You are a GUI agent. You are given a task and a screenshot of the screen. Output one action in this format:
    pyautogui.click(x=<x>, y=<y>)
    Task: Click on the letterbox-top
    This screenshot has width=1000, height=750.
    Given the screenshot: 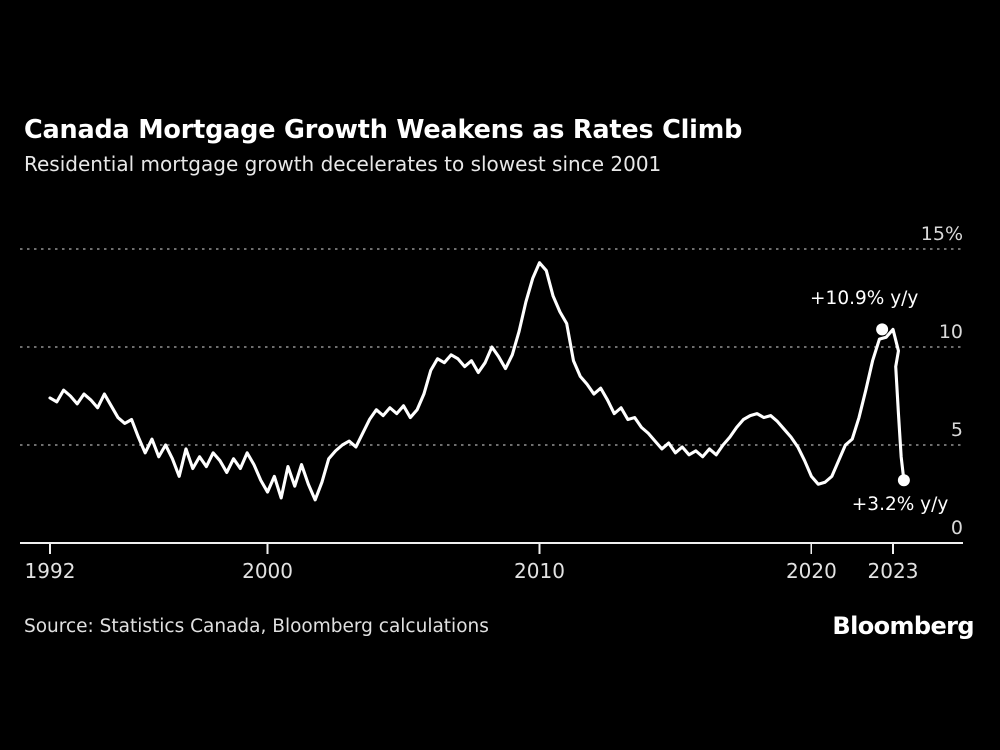 What is the action you would take?
    pyautogui.click(x=500, y=44)
    